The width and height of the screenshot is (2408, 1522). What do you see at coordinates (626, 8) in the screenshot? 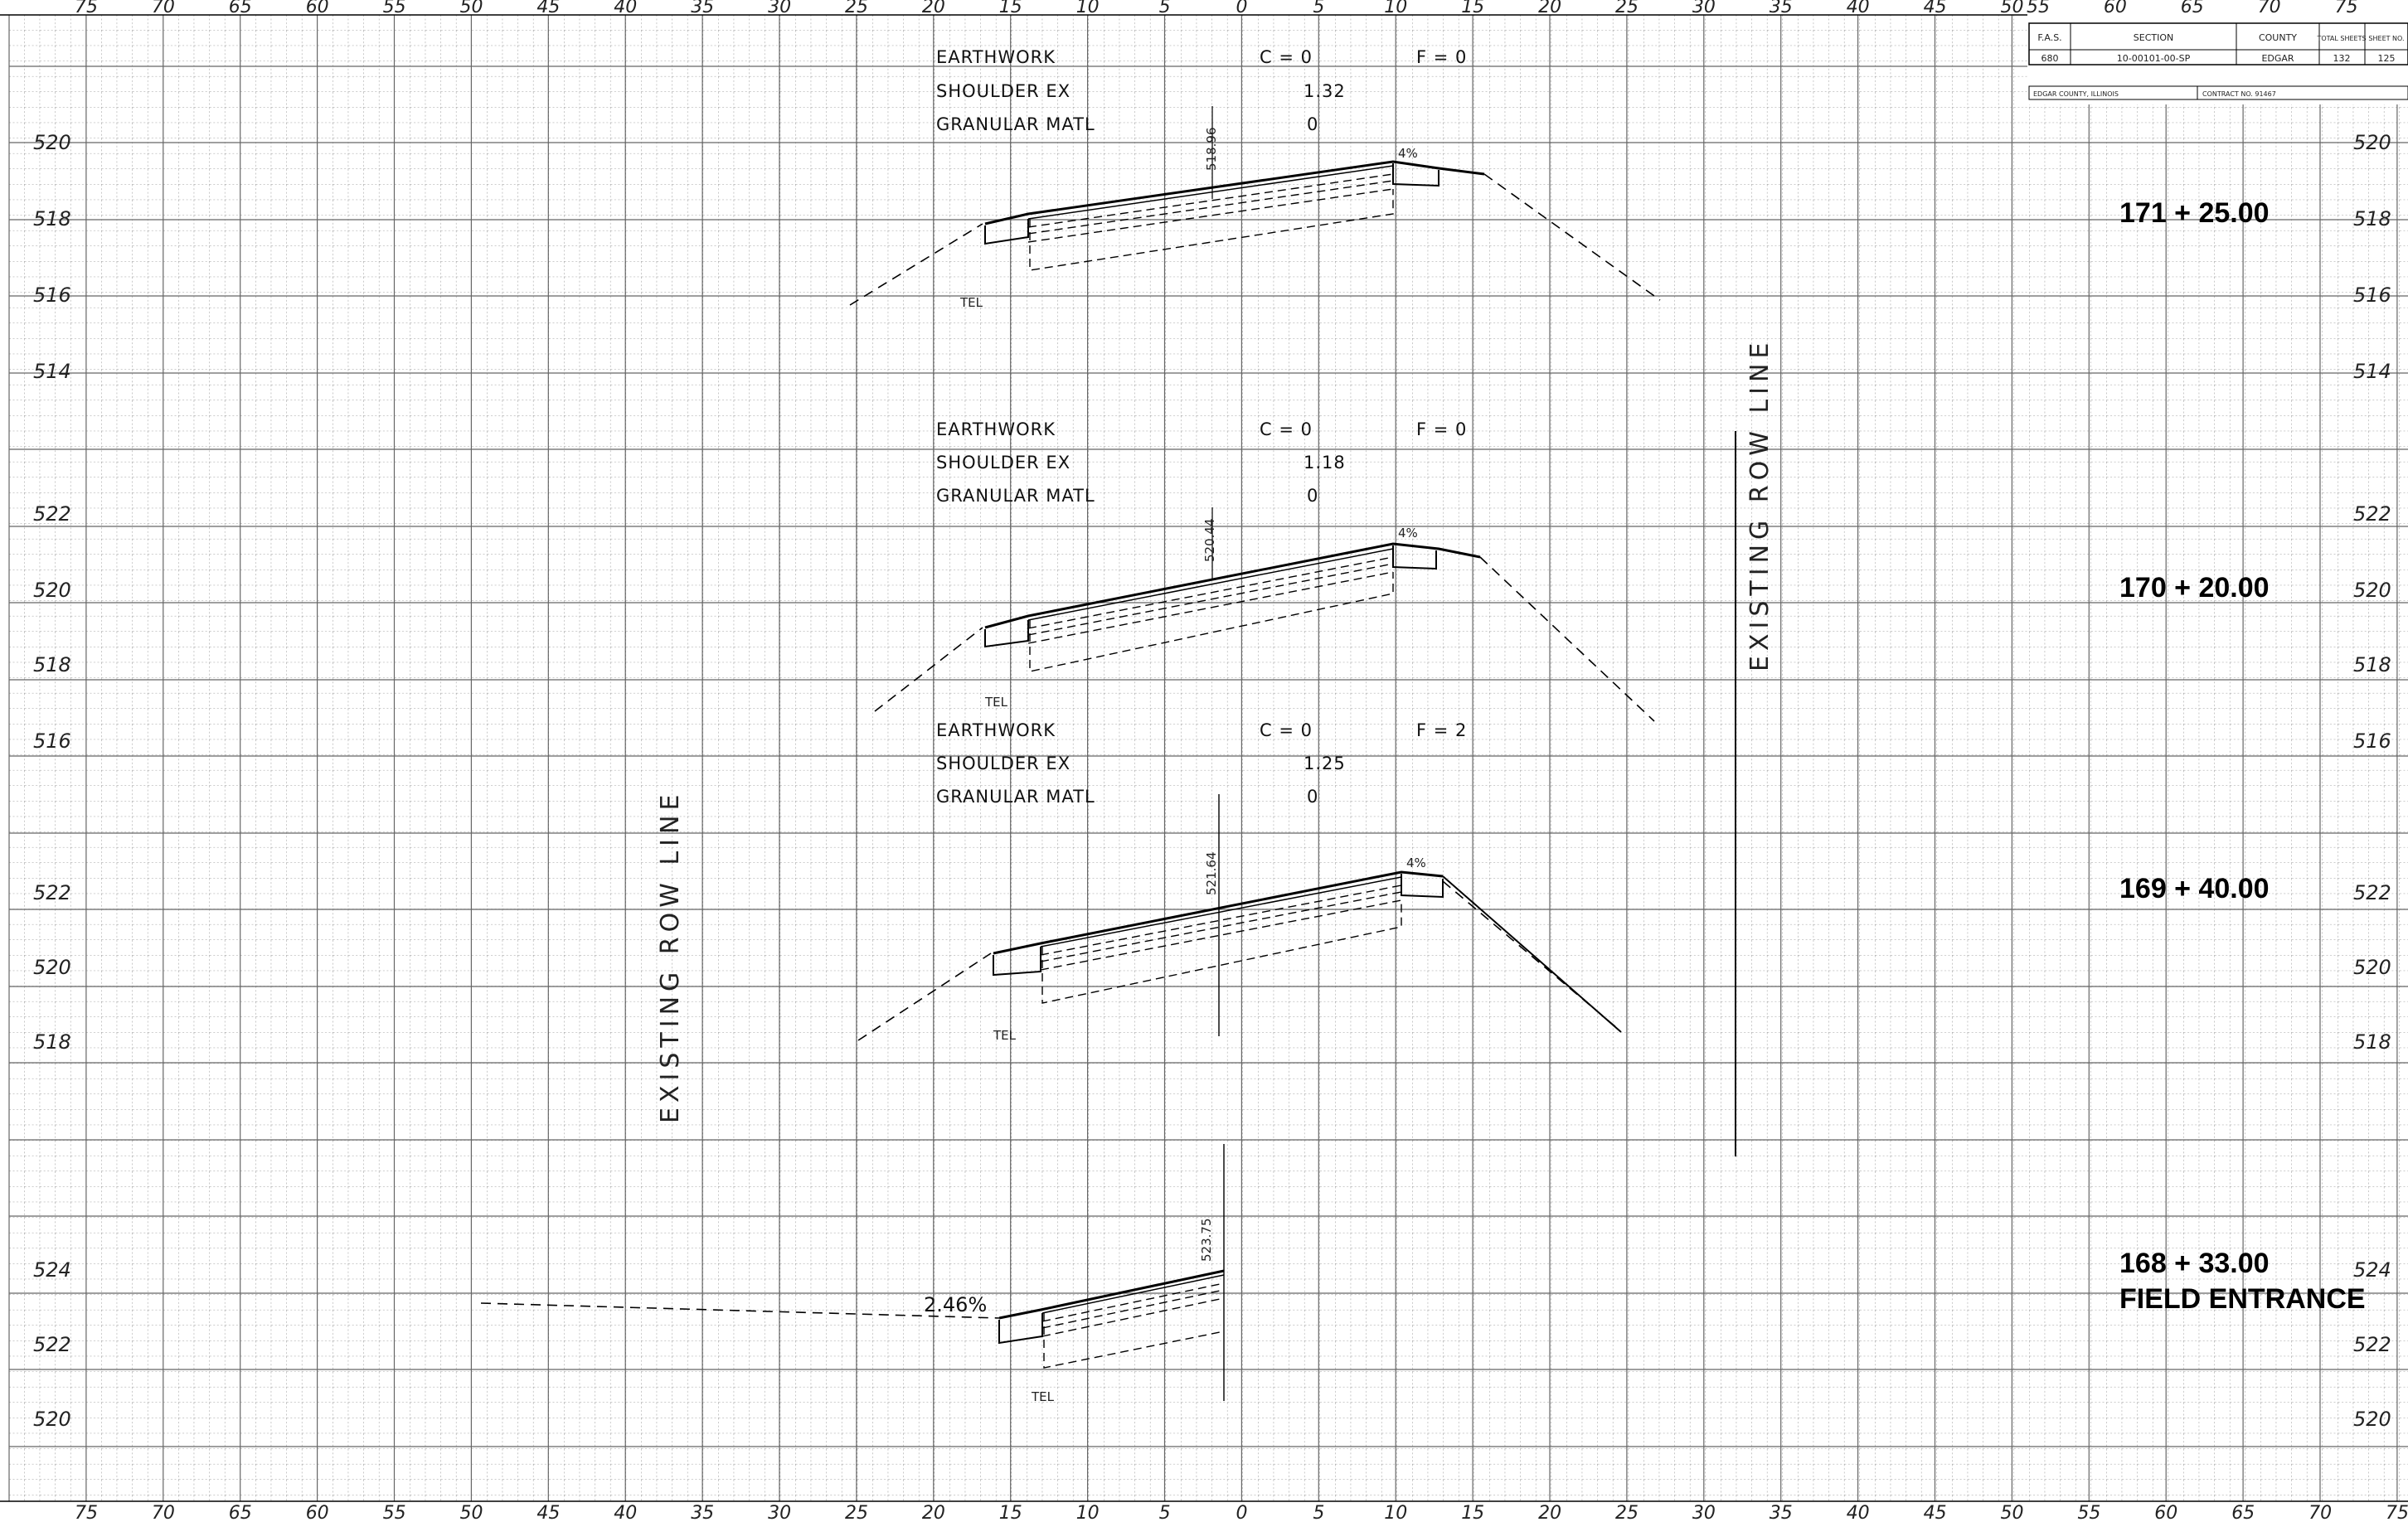
I see `offset-tick-label: 40` at bounding box center [626, 8].